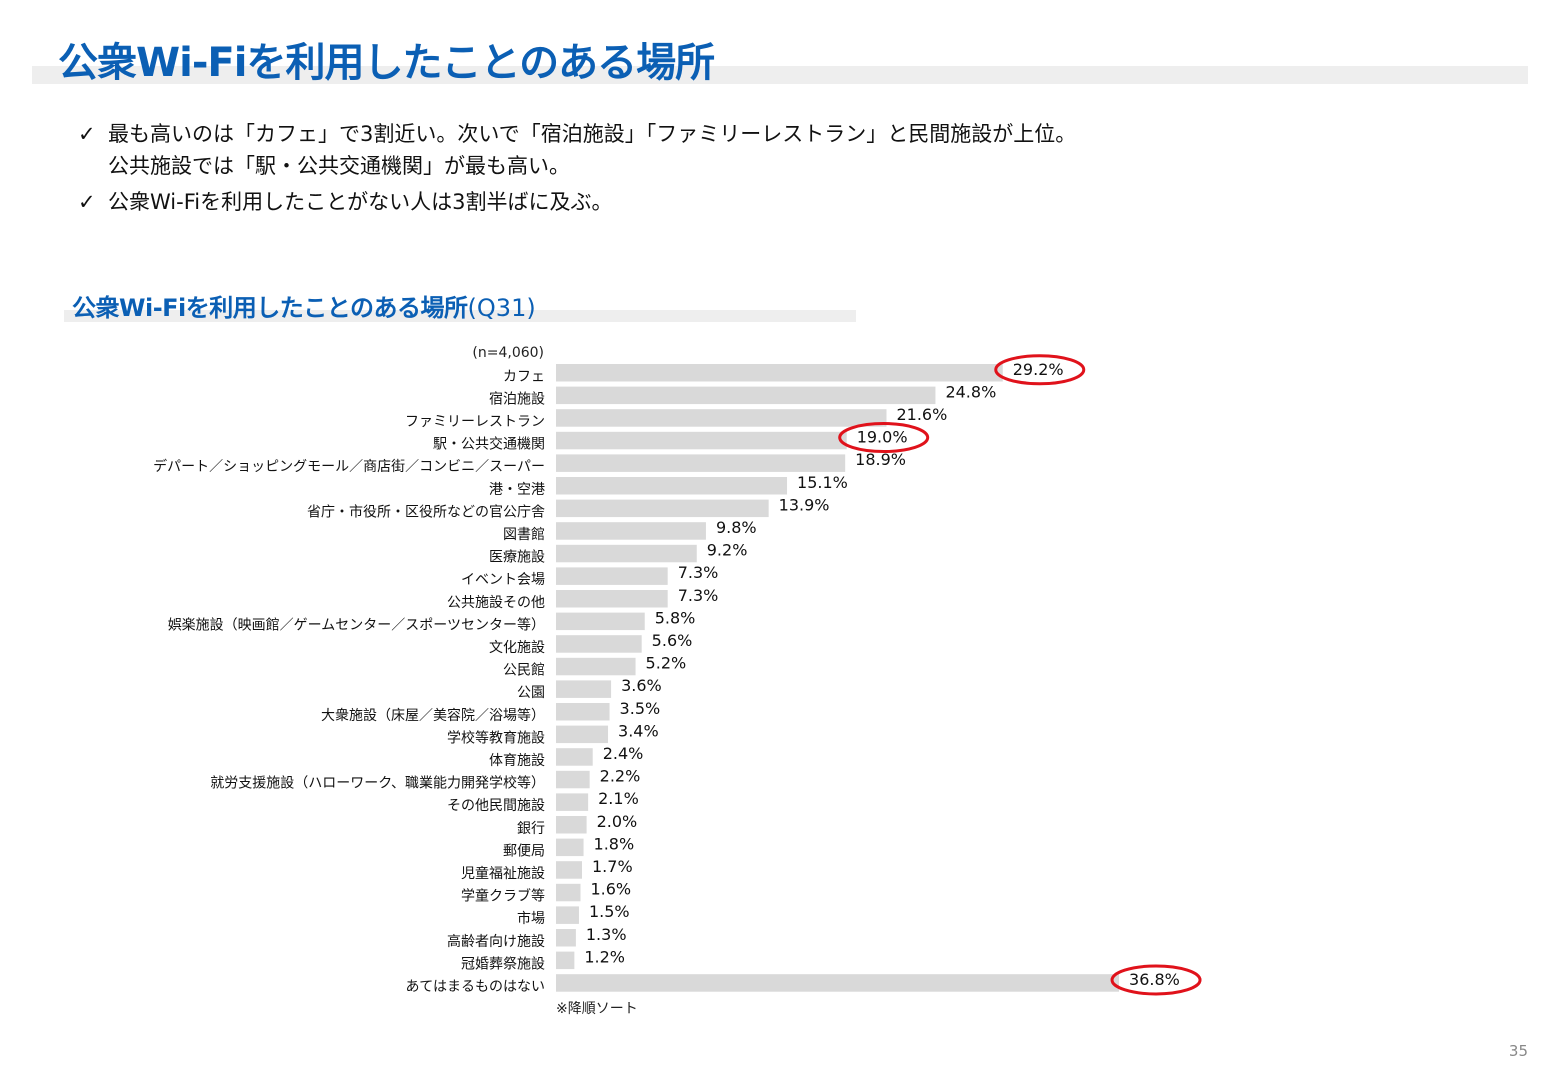 The height and width of the screenshot is (1080, 1560). Describe the element at coordinates (475, 422) in the screenshot. I see `category-label: ファミリーレストラン` at that location.